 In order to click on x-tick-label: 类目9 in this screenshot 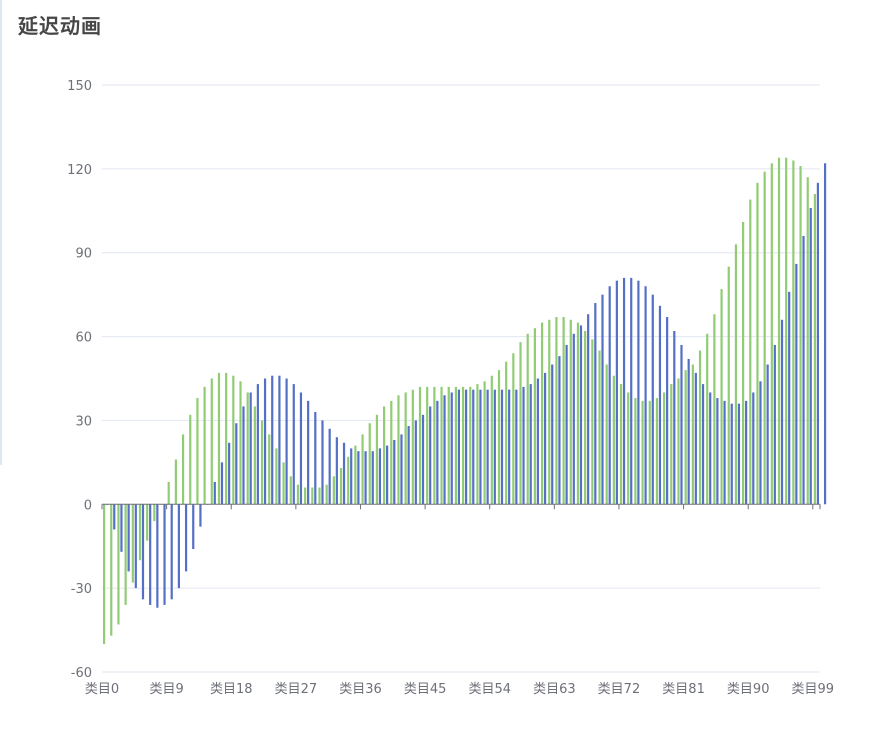, I will do `click(166, 689)`.